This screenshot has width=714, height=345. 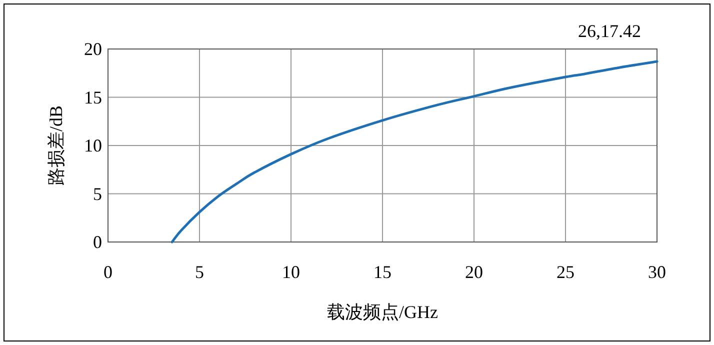 I want to click on text: 26,17.42, so click(x=609, y=31).